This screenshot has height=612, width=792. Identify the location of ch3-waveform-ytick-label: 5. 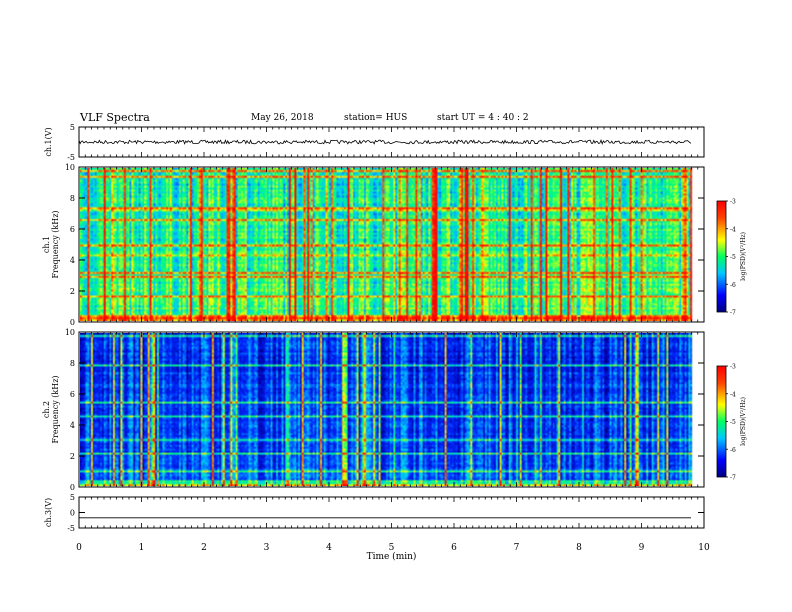
(72, 497).